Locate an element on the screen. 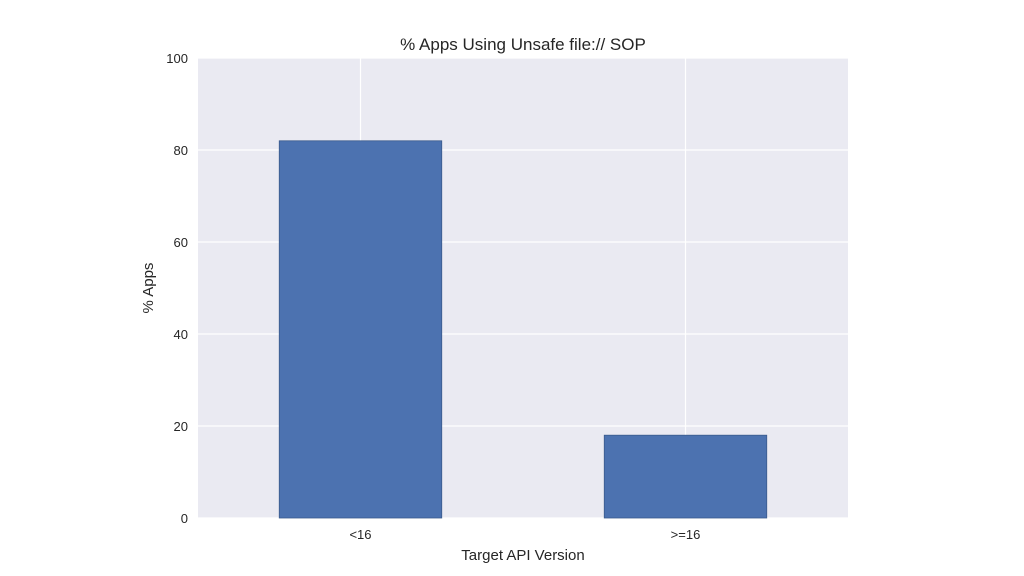  x-axis-label: Target API Version is located at coordinates (522, 555).